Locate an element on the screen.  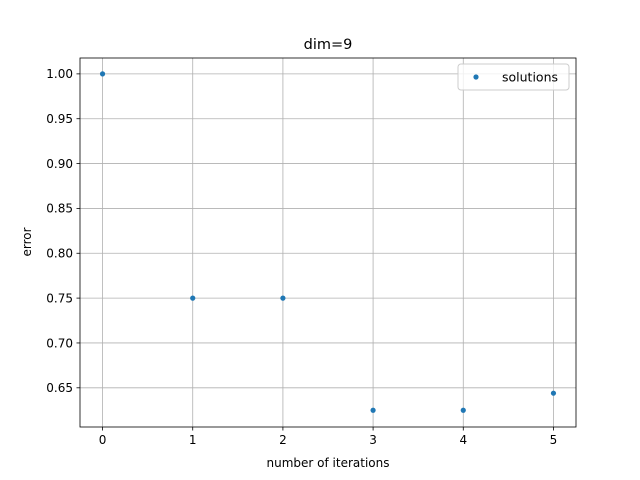
legend-box is located at coordinates (513, 77).